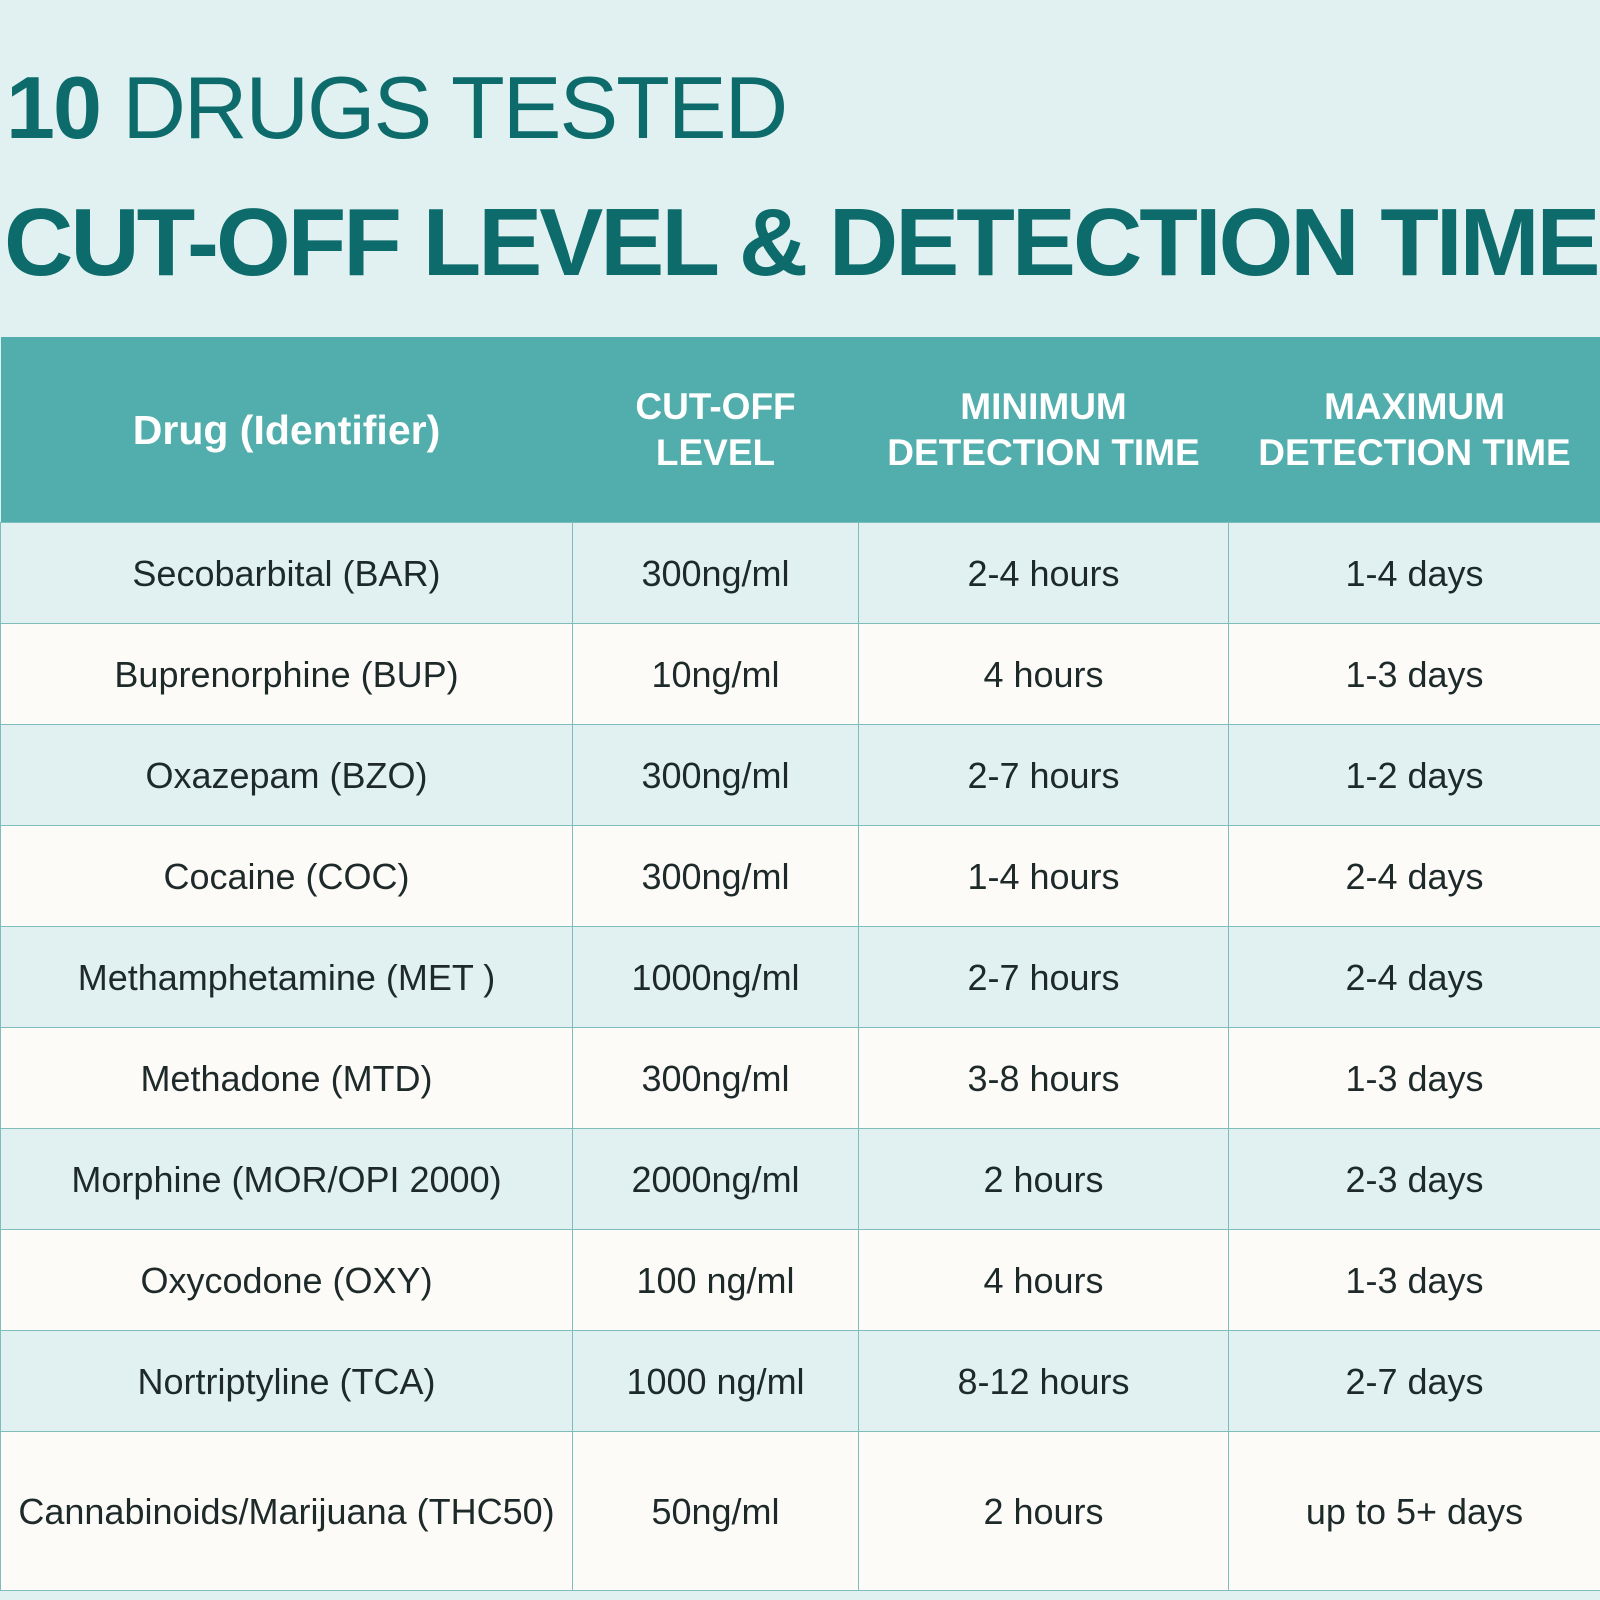 This screenshot has height=1600, width=1600. I want to click on title-line-2: CUT-OFF LEVEL & DETECTION TIME, so click(802, 242).